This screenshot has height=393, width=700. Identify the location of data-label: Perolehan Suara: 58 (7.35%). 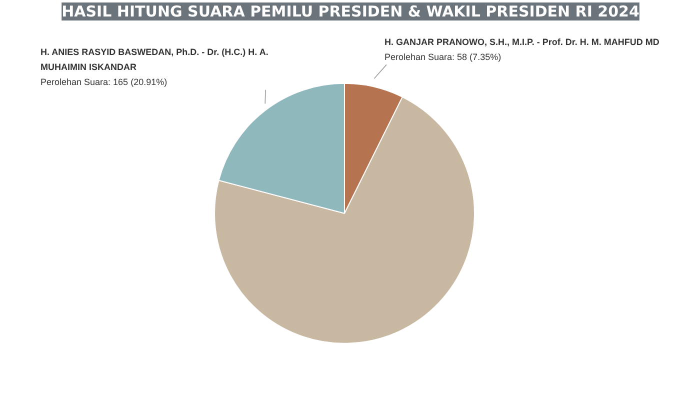
(443, 57).